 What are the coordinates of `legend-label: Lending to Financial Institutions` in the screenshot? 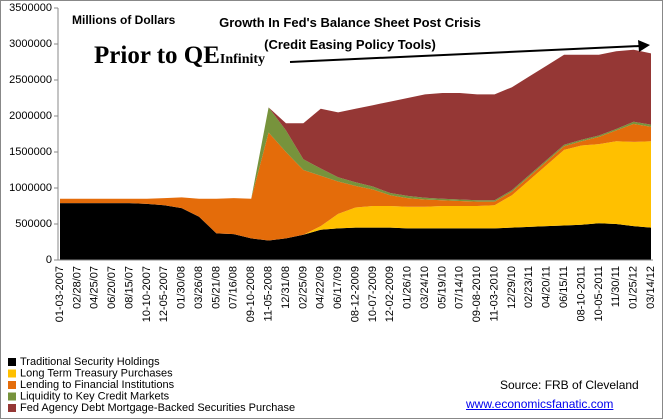 It's located at (97, 385).